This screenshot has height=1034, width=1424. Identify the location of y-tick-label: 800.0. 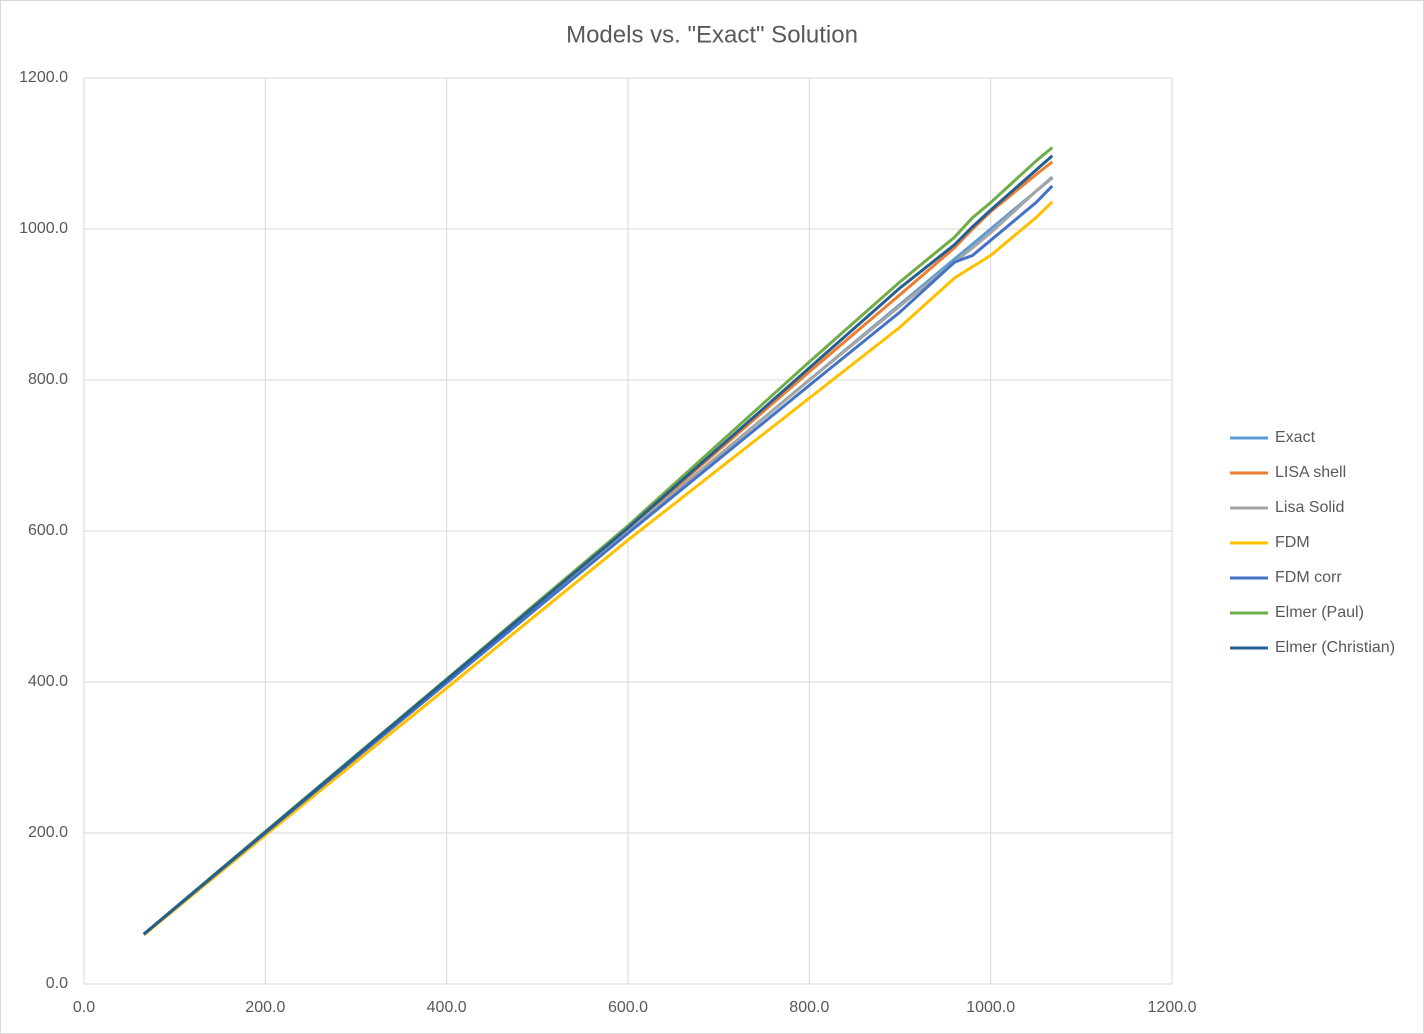
(48, 379).